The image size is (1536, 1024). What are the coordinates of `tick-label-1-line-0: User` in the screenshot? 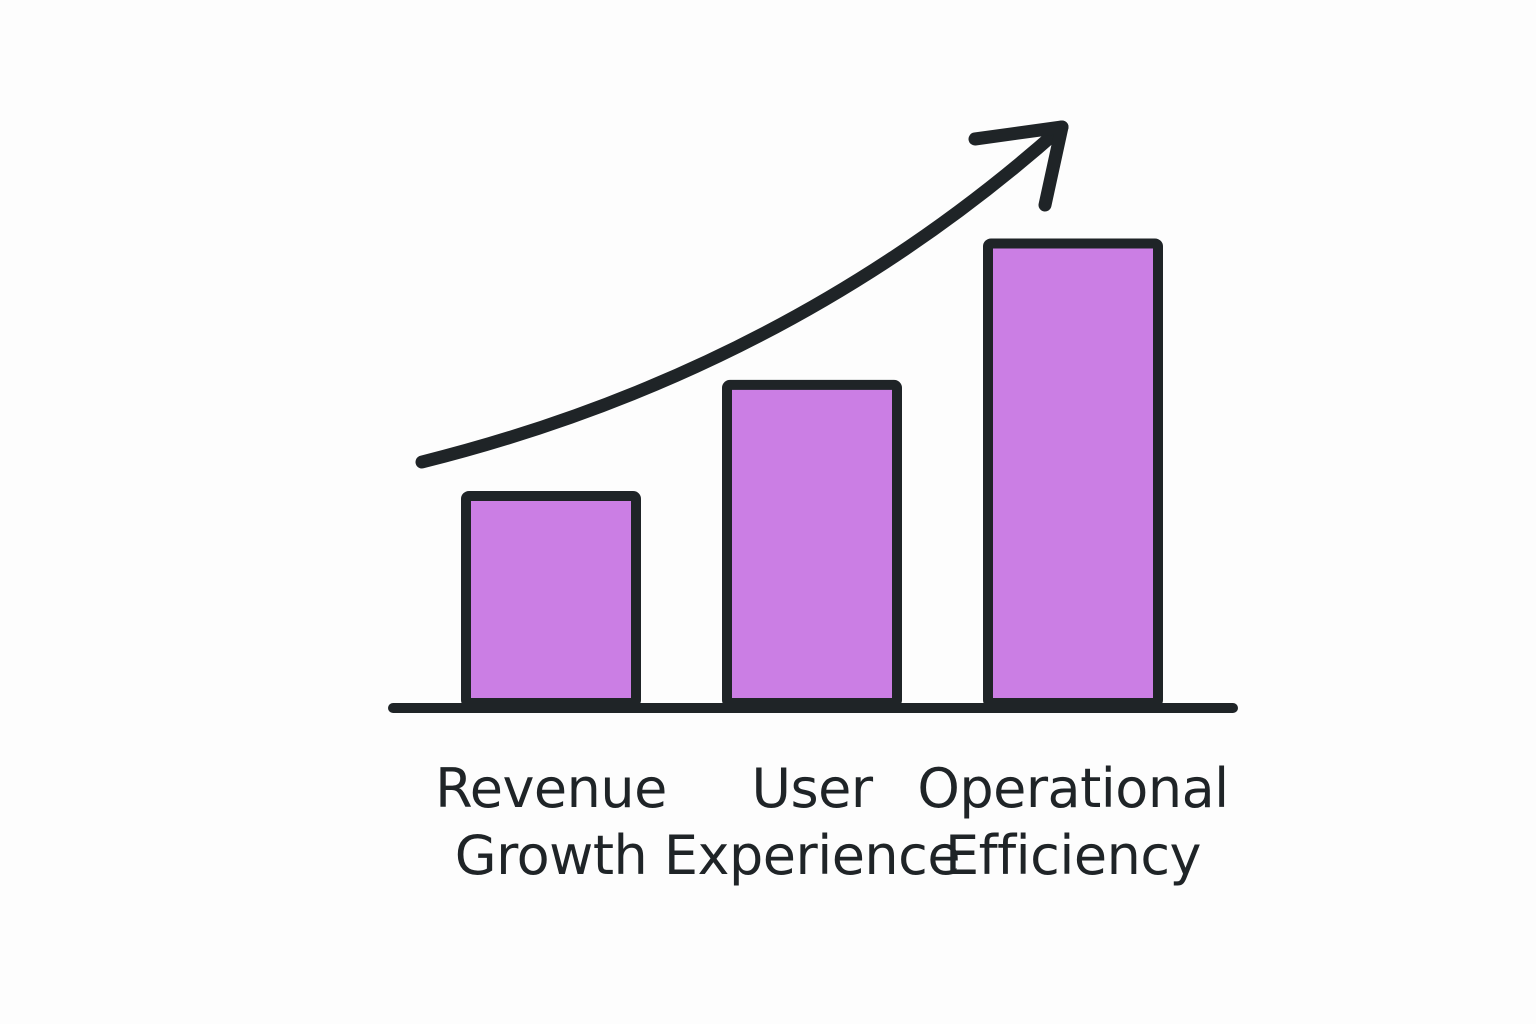 It's located at (812, 788).